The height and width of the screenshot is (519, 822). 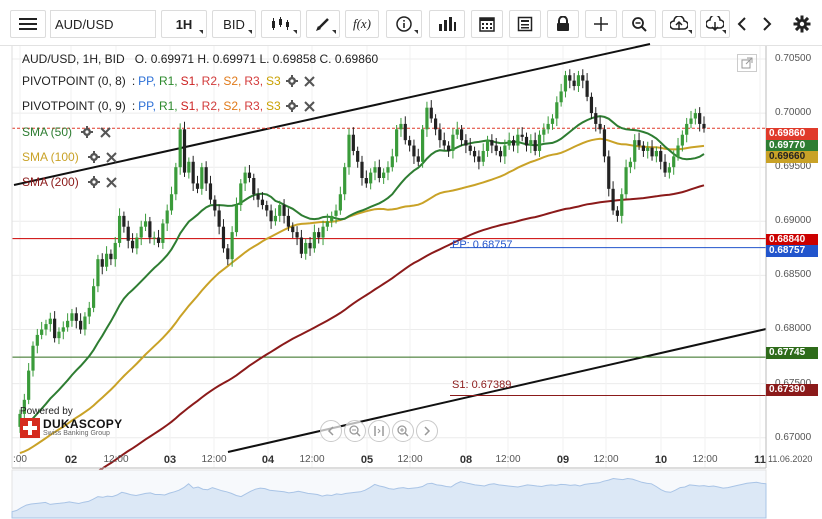 What do you see at coordinates (367, 460) in the screenshot?
I see `x-tick-label: 05` at bounding box center [367, 460].